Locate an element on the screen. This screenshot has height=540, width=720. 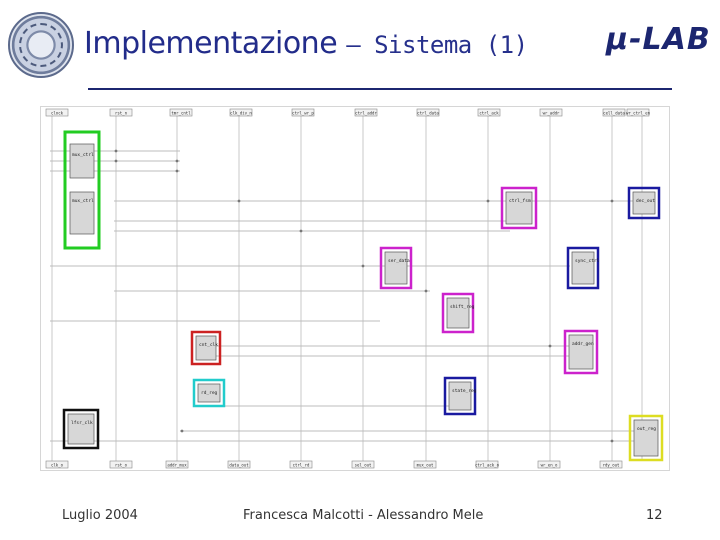
bottom-port-label: ctrl_ack_o is located at coordinates (487, 465).